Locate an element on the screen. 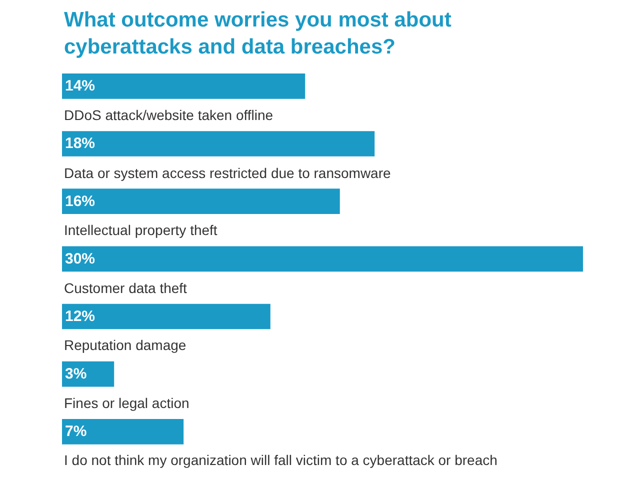 The width and height of the screenshot is (640, 480). data-label: 3% is located at coordinates (76, 374).